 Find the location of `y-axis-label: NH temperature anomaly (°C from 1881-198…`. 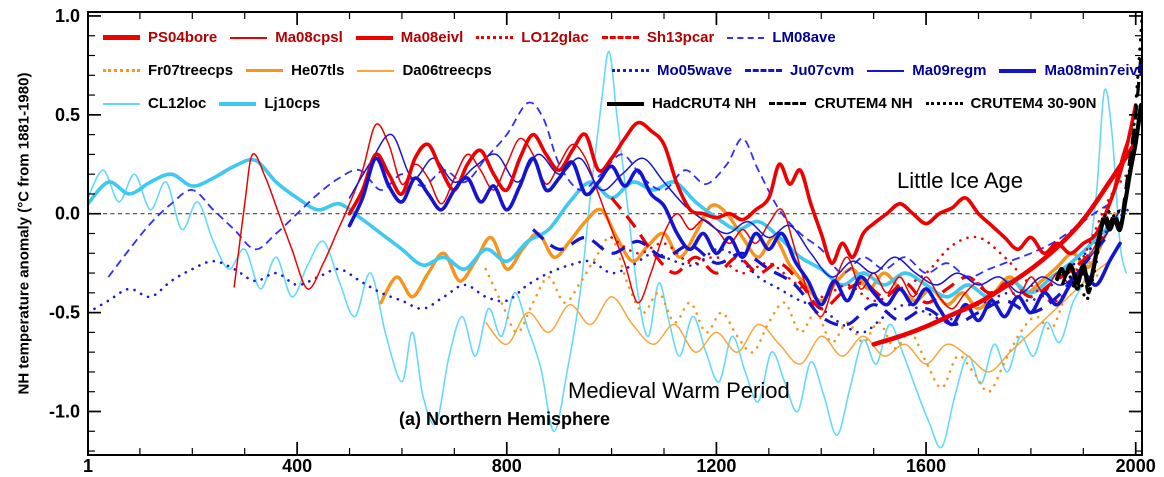

y-axis-label: NH temperature anomaly (°C from 1881-198… is located at coordinates (24, 233).